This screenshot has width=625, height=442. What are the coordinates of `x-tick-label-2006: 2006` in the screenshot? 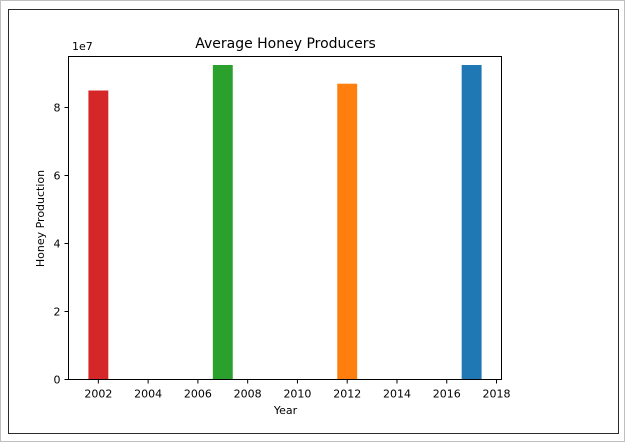 It's located at (198, 394).